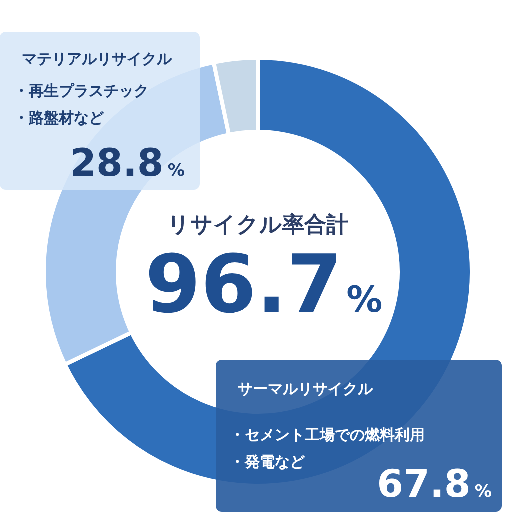 The width and height of the screenshot is (510, 528). What do you see at coordinates (258, 225) in the screenshot?
I see `text: リサイクル率合計` at bounding box center [258, 225].